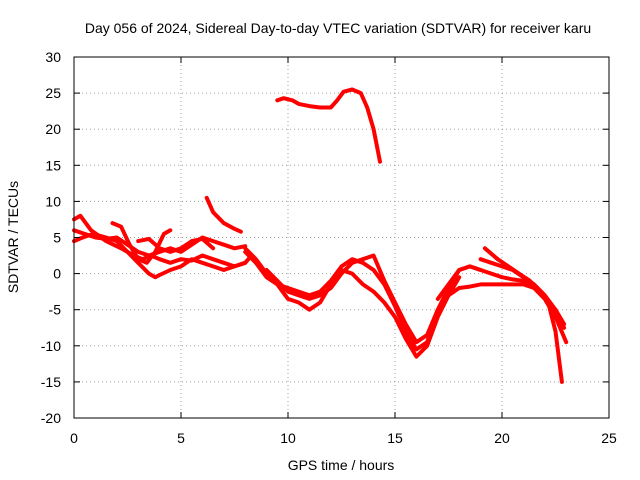  Describe the element at coordinates (181, 438) in the screenshot. I see `x-tick-label: 5` at that location.